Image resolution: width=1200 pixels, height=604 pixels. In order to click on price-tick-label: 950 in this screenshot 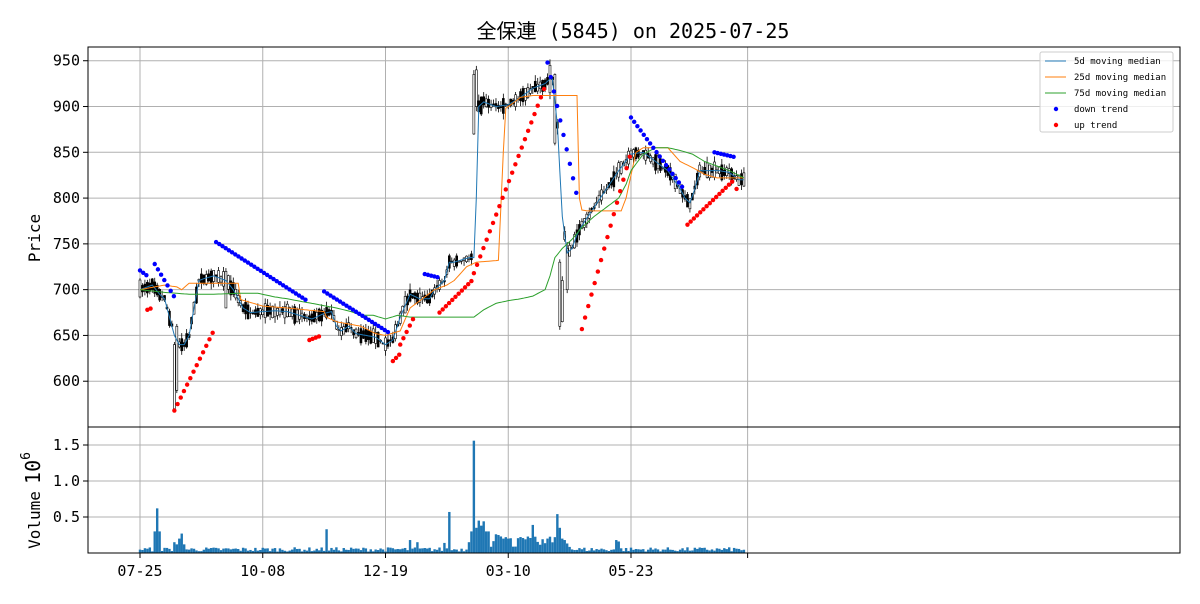, I will do `click(66, 61)`.